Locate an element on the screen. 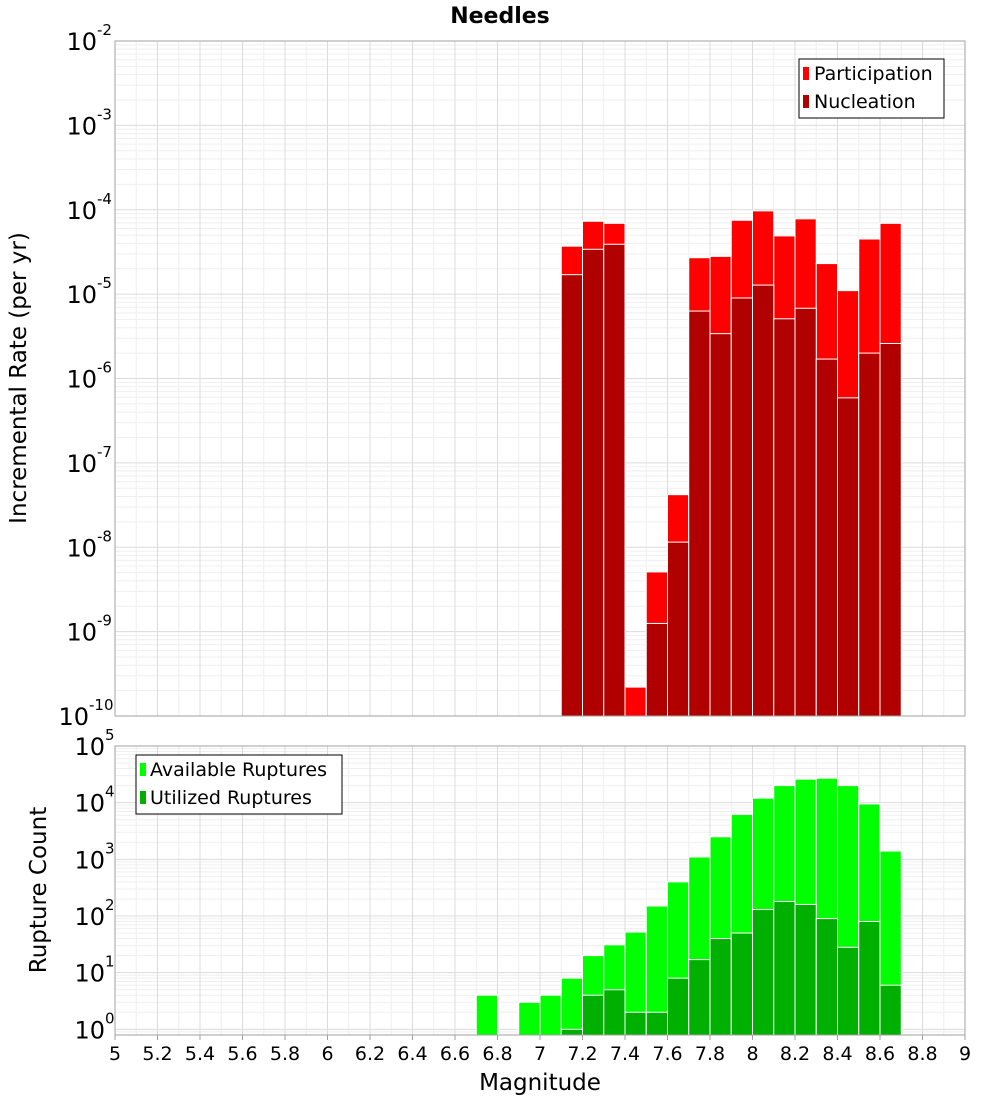 The image size is (1000, 1100). y-tick-exponent: -7 is located at coordinates (104, 452).